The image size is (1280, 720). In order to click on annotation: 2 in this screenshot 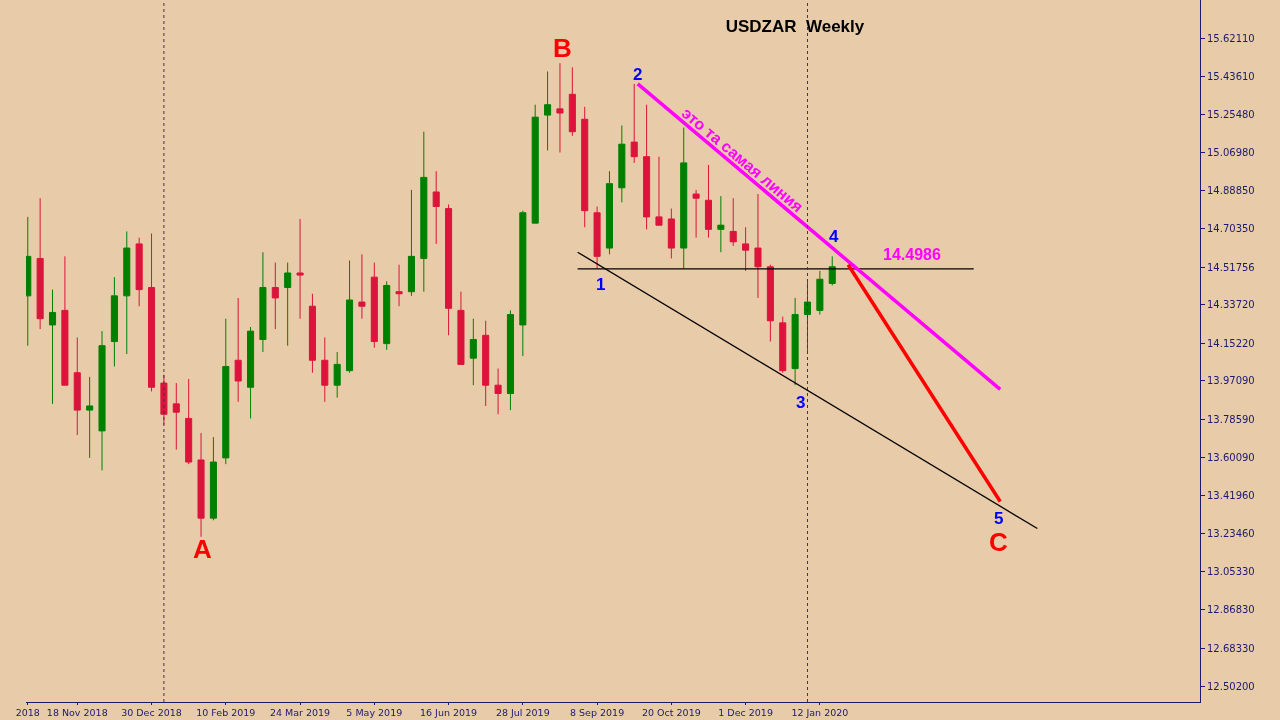, I will do `click(638, 74)`.